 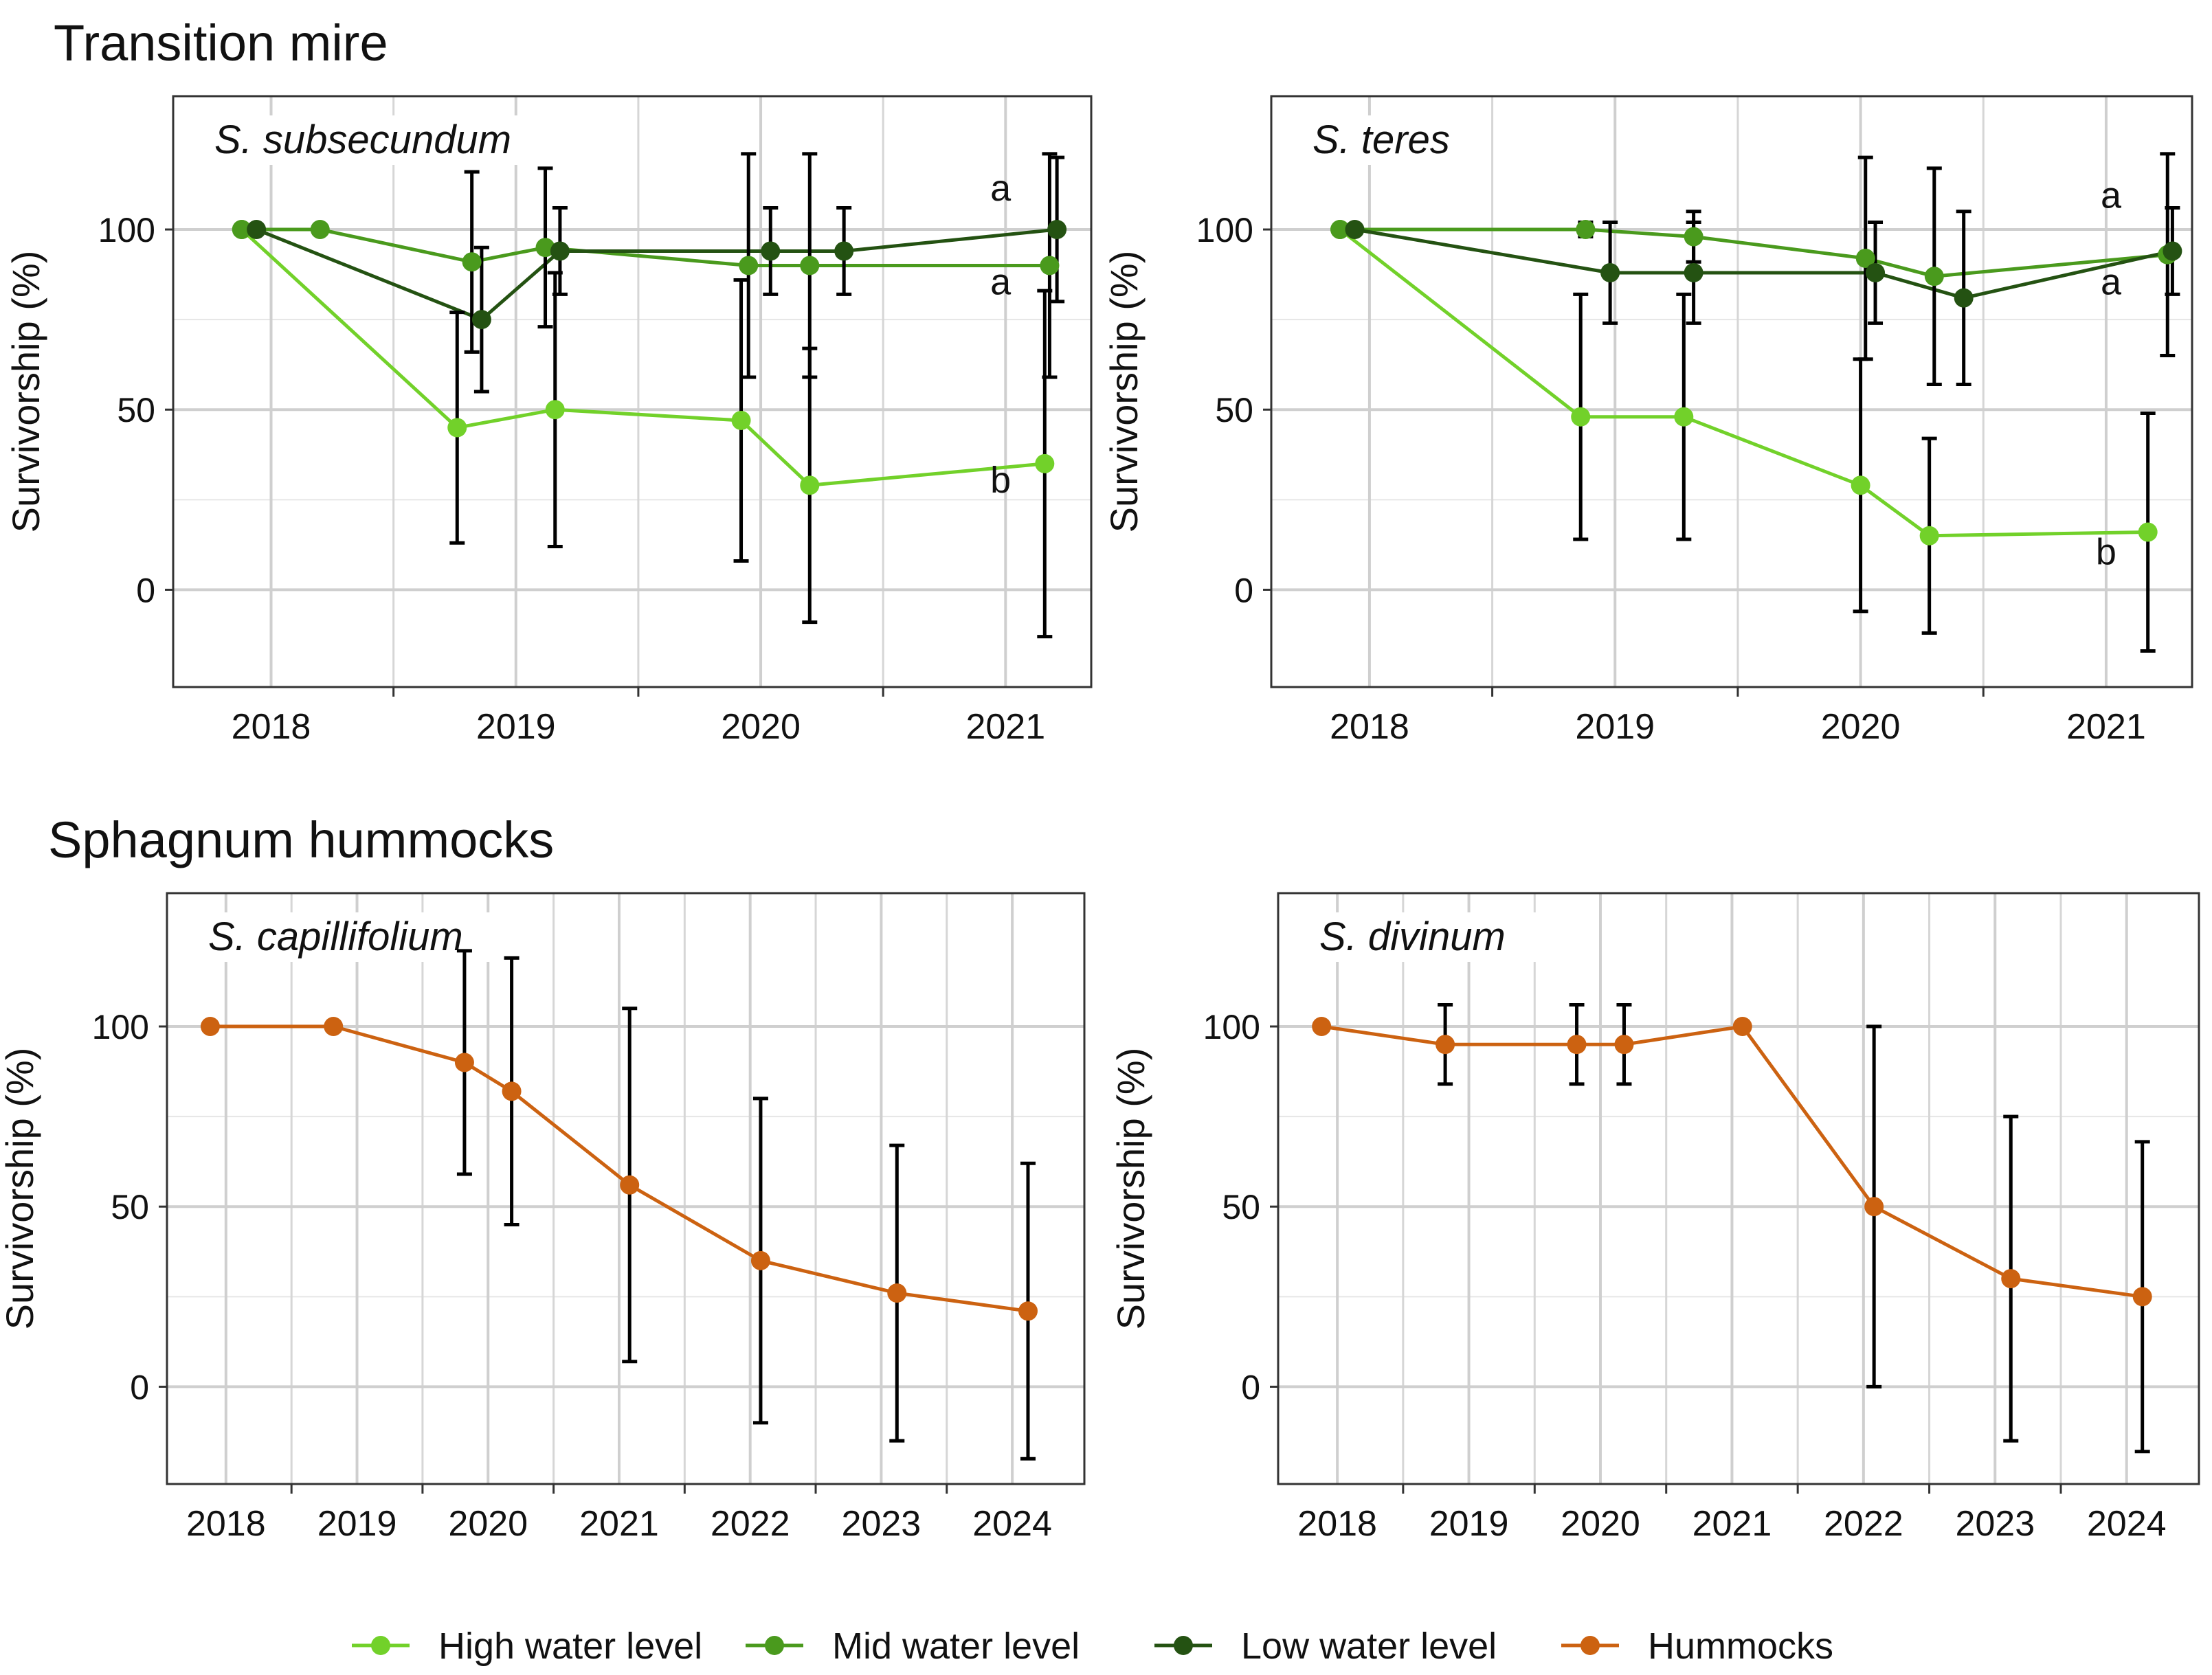 What do you see at coordinates (1697, 1646) in the screenshot?
I see `legend-item-hummocks: Hummocks` at bounding box center [1697, 1646].